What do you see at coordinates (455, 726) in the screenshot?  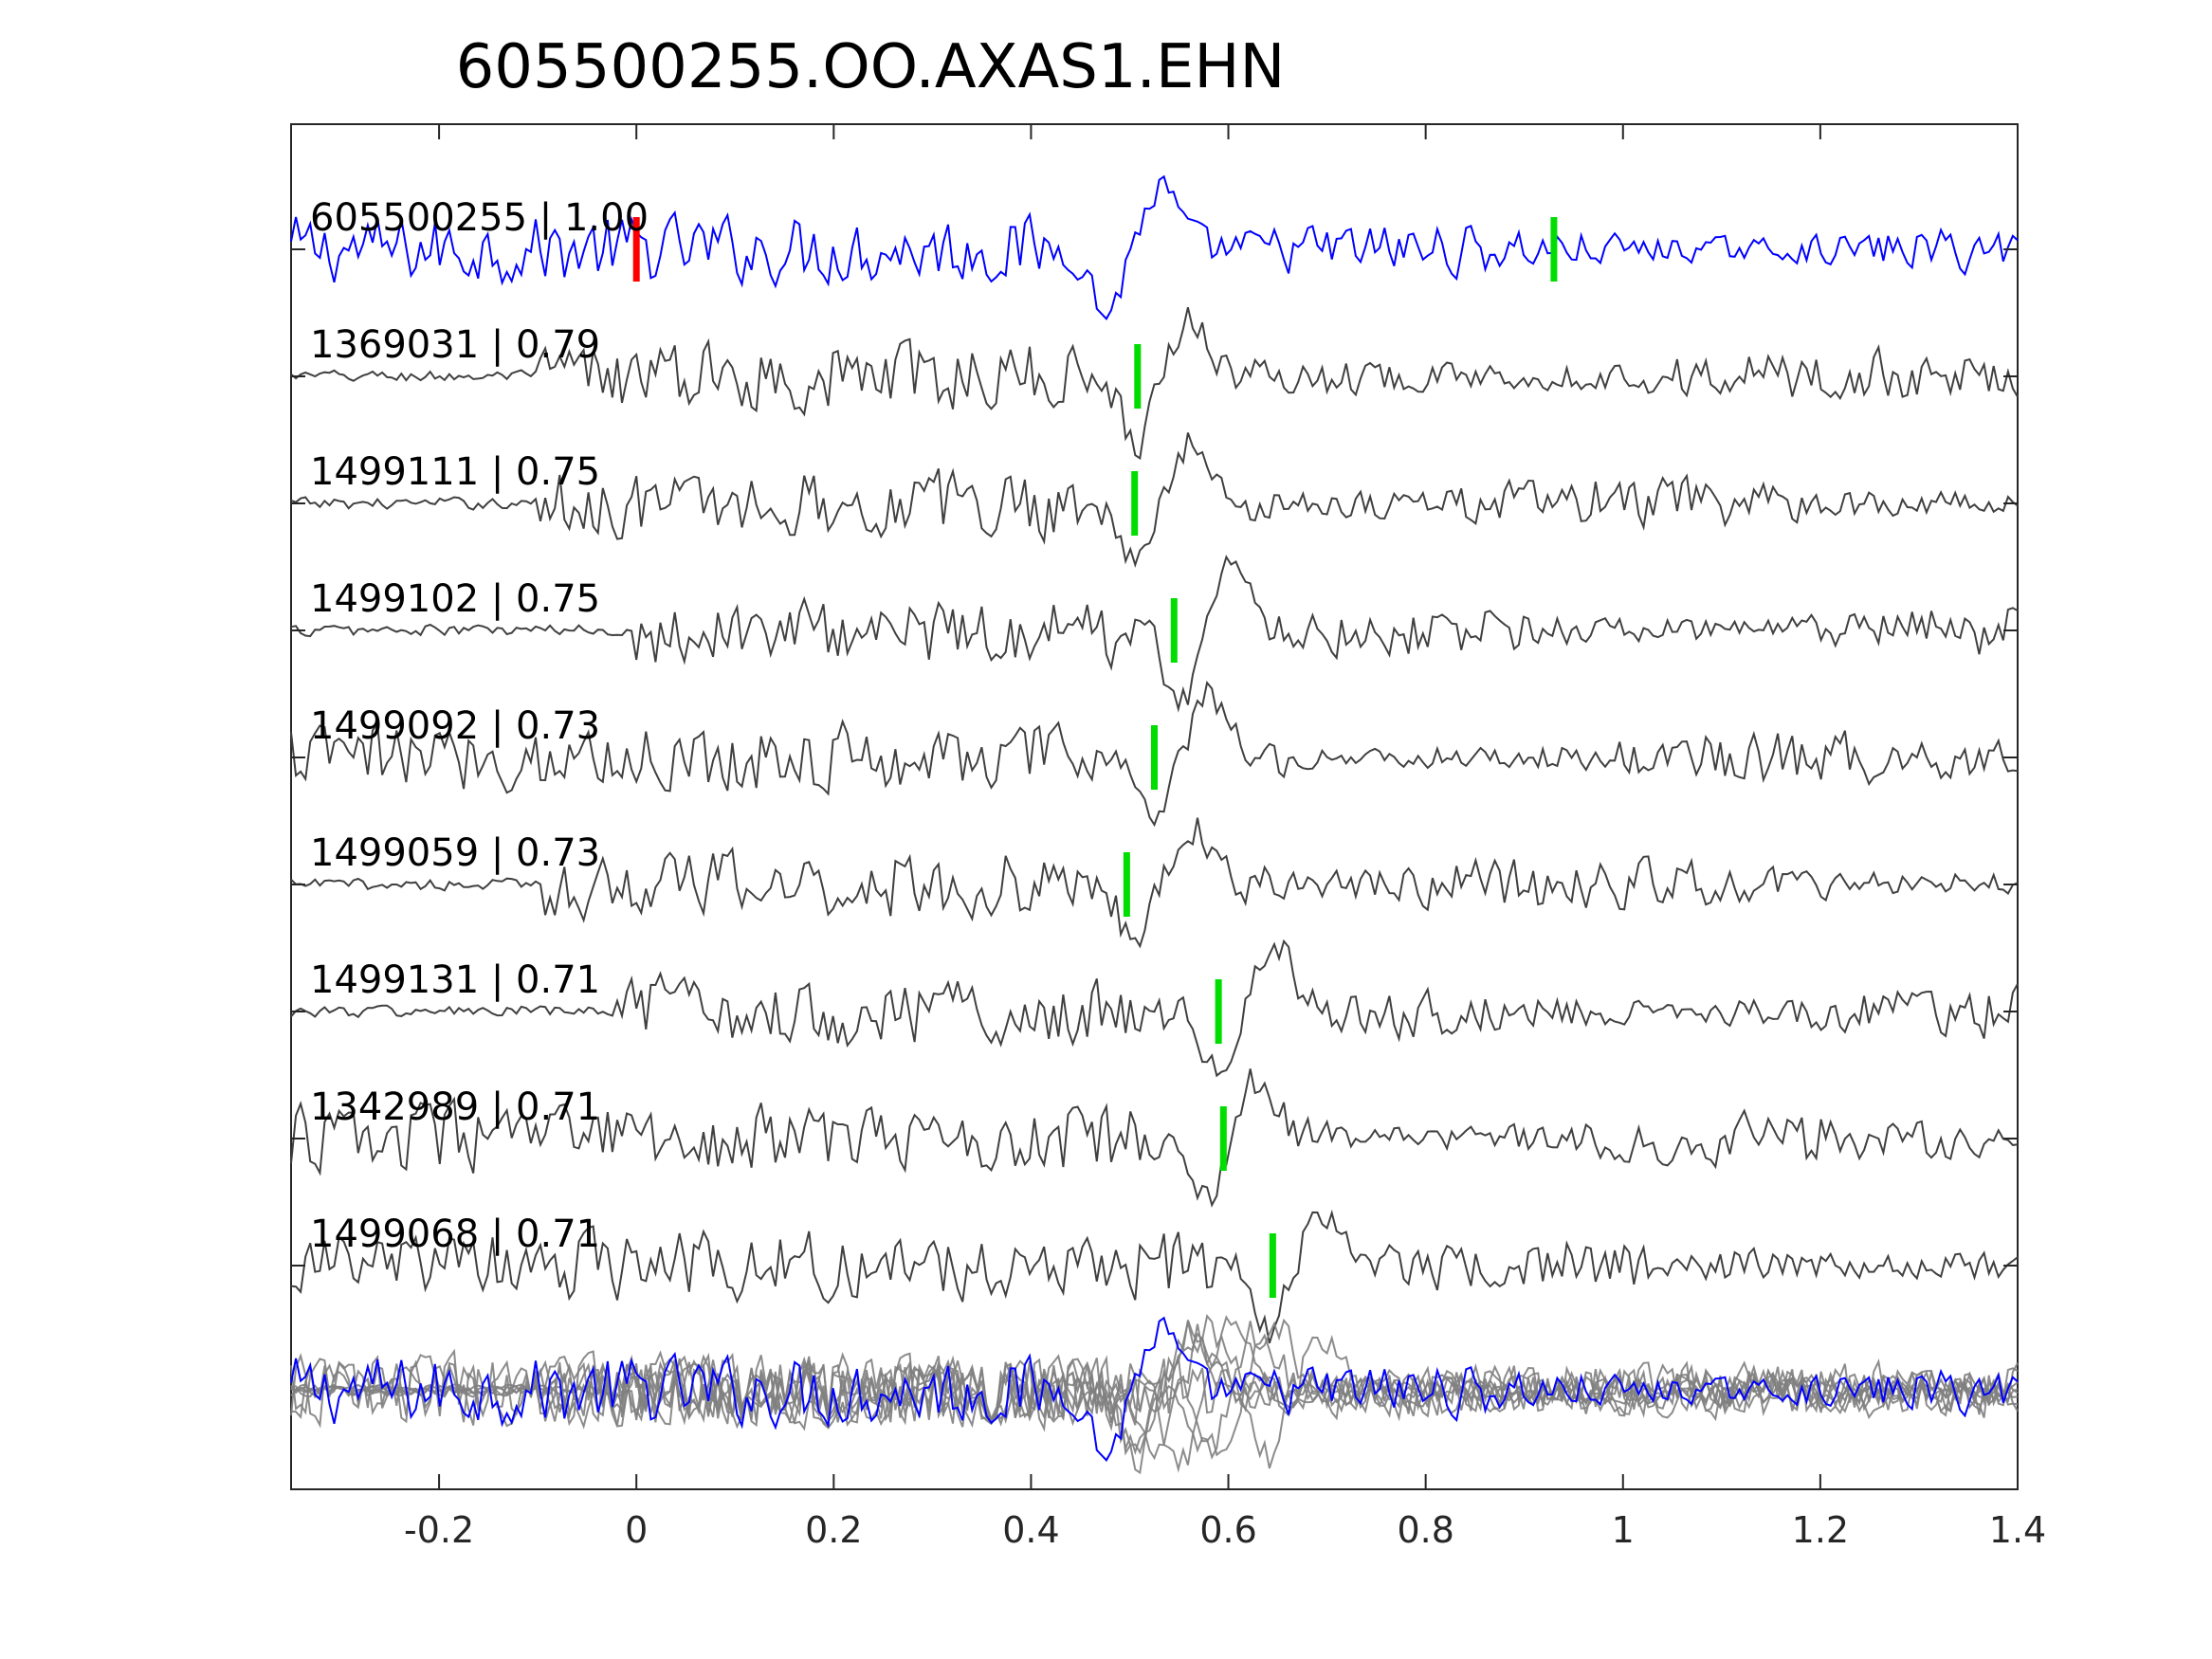 I see `trace-label-1499092: 1499092 | 0.73` at bounding box center [455, 726].